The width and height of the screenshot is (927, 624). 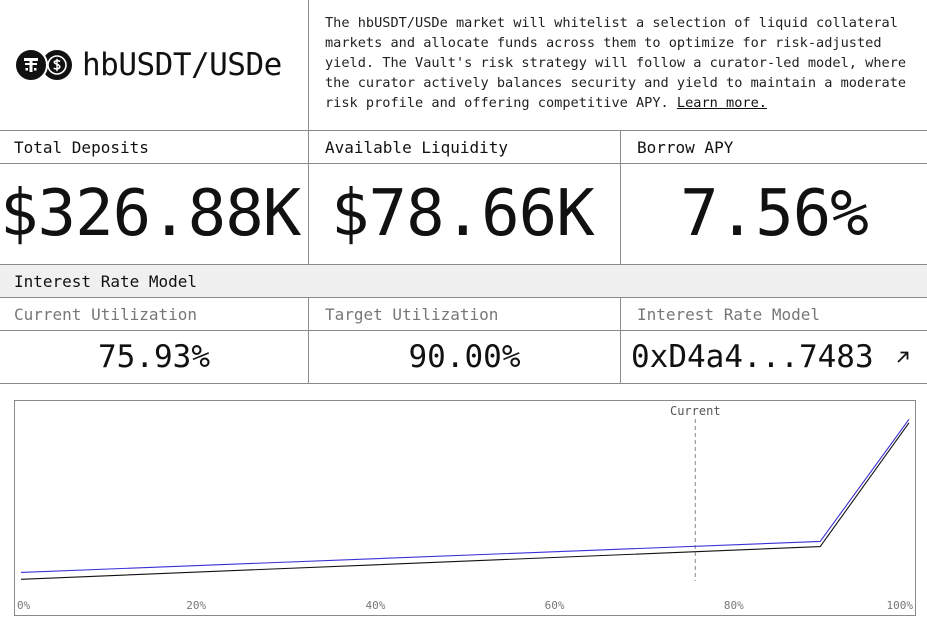 What do you see at coordinates (31, 65) in the screenshot?
I see `tether-icon` at bounding box center [31, 65].